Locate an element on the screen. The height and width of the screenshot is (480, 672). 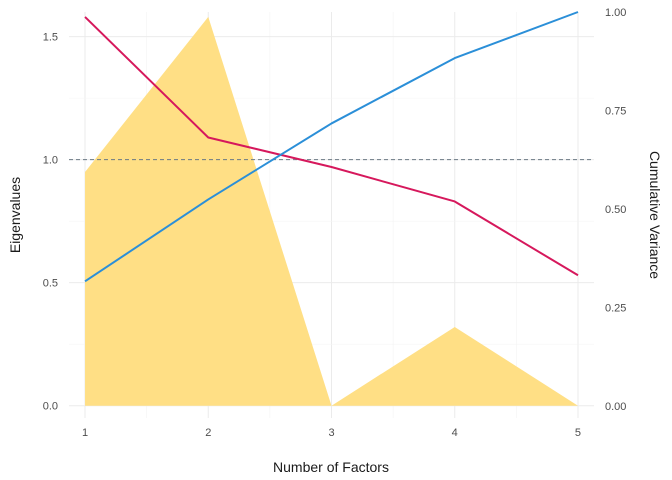
y-left-tick-label: 1.5 is located at coordinates (50, 38).